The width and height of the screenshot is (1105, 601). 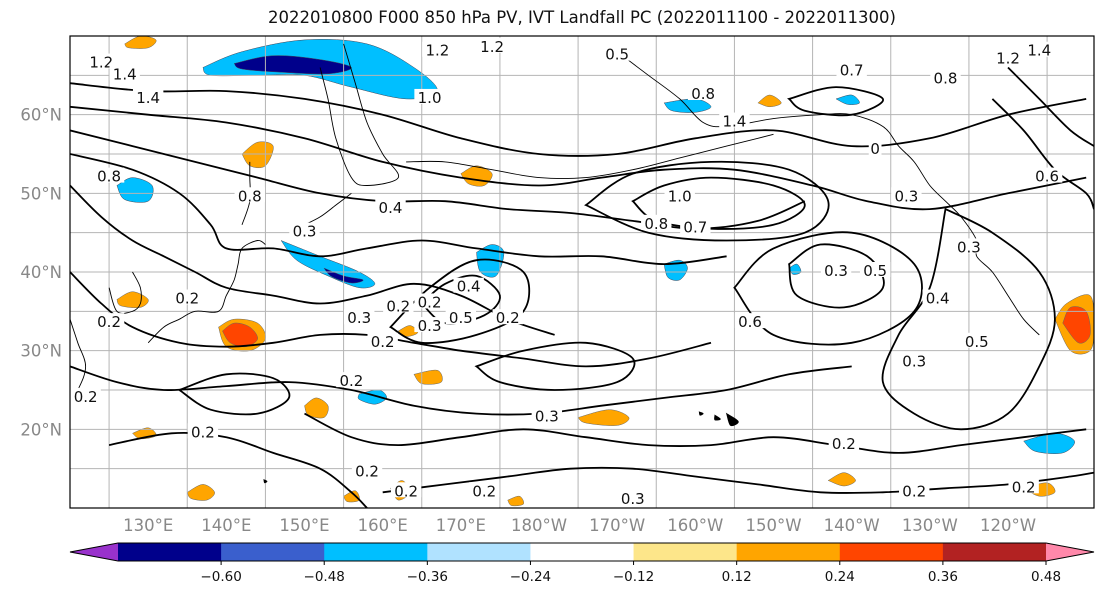 I want to click on colorbar-tick-label: −0.12, so click(x=633, y=577).